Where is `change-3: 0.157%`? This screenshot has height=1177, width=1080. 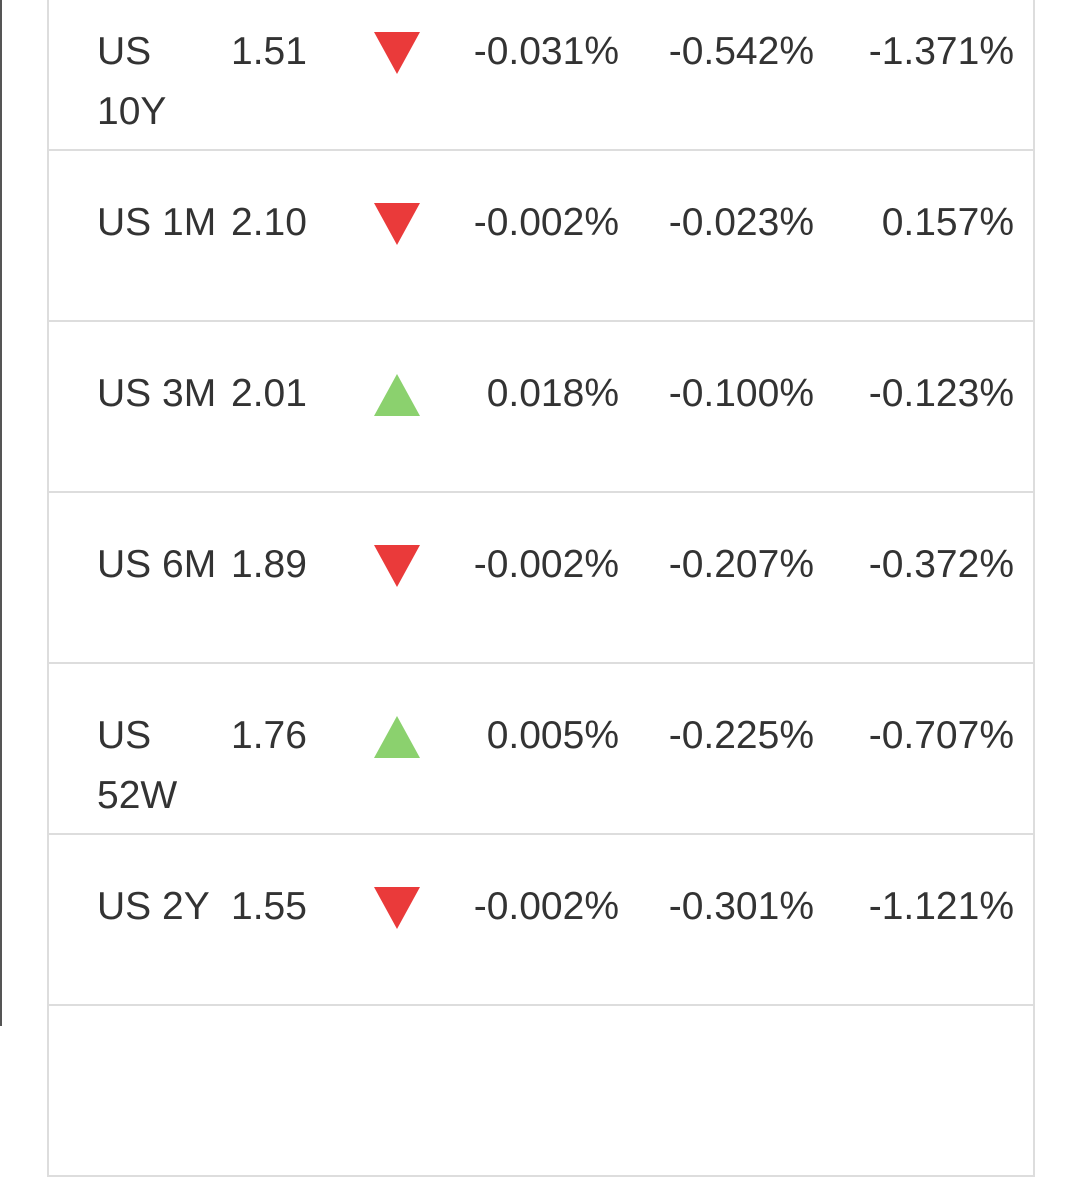
change-3: 0.157% is located at coordinates (947, 222).